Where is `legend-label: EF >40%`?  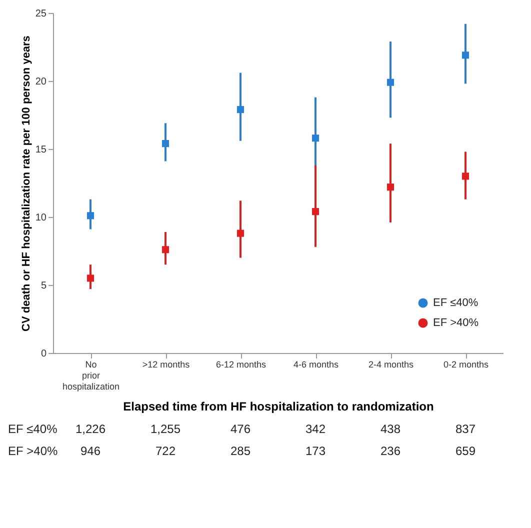 legend-label: EF >40% is located at coordinates (456, 323).